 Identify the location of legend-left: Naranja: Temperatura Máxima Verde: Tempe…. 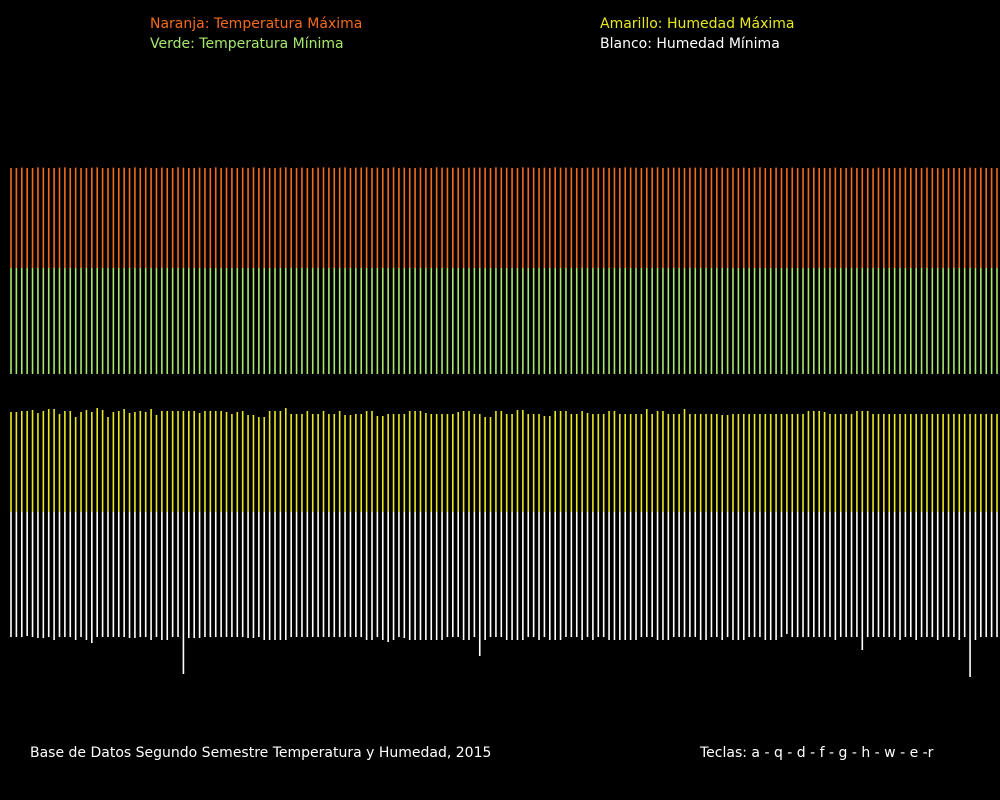
(256, 34).